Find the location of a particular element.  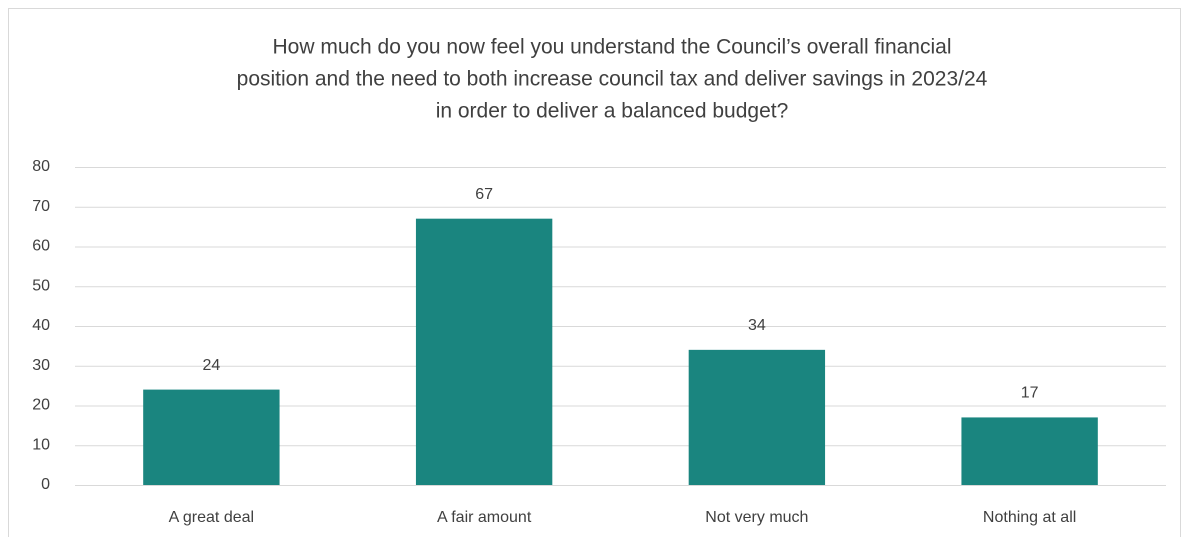

y-tick-label: 10 is located at coordinates (41, 444).